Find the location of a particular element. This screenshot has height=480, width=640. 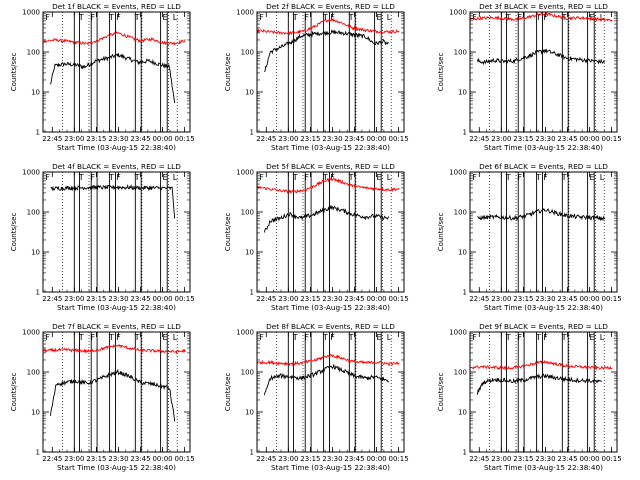

chart-title: Det 5f BLACK = Events, RED = LLD is located at coordinates (330, 166).